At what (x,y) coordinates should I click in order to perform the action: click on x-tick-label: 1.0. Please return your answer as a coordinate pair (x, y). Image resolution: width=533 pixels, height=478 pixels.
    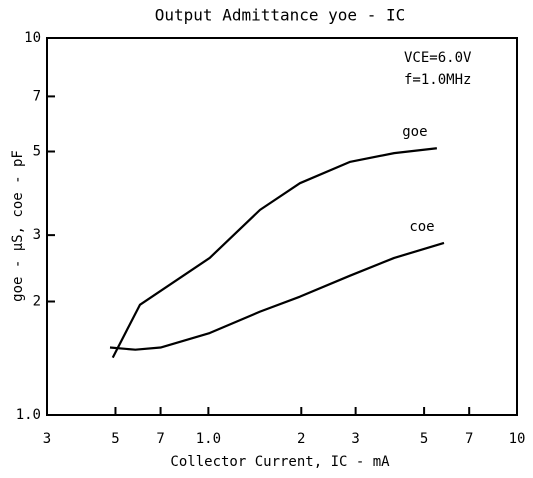
    Looking at the image, I should click on (208, 439).